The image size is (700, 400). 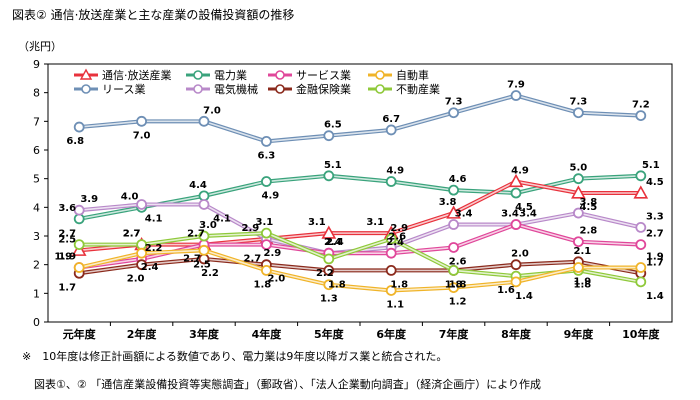 I want to click on data-label: 6.8, so click(x=75, y=141).